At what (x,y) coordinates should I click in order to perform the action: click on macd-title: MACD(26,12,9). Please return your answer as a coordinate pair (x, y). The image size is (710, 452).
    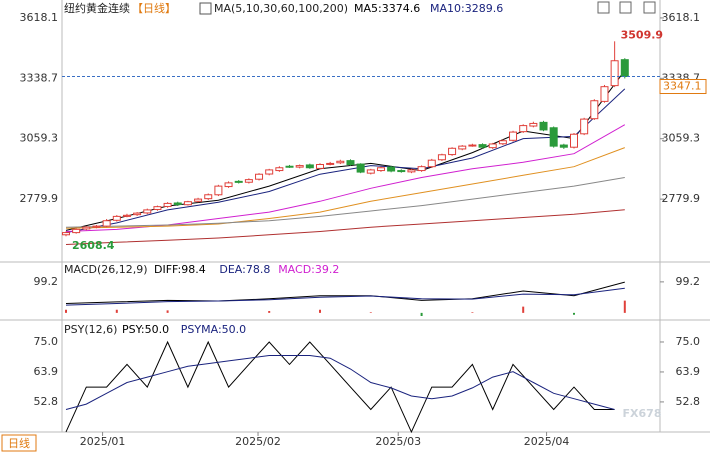
    Looking at the image, I should click on (106, 269).